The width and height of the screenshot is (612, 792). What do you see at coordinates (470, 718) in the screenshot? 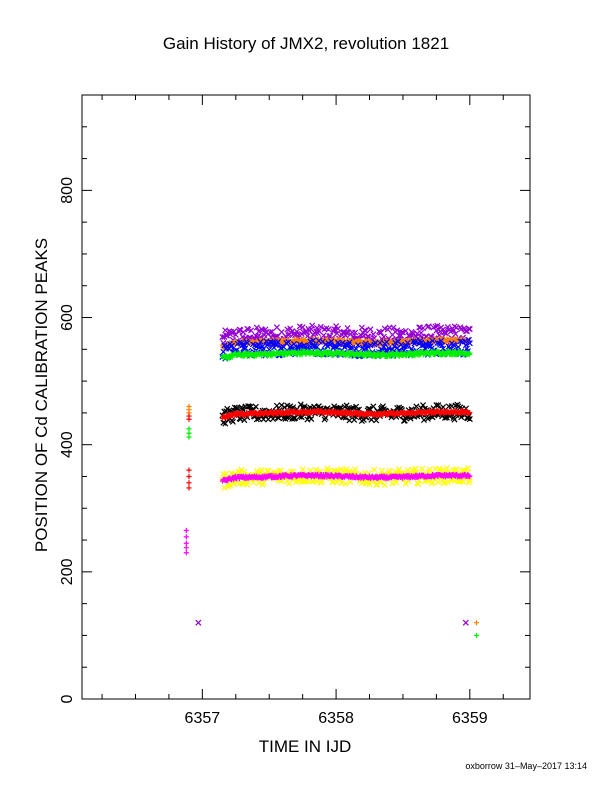
I see `x-tick-label: 6359` at bounding box center [470, 718].